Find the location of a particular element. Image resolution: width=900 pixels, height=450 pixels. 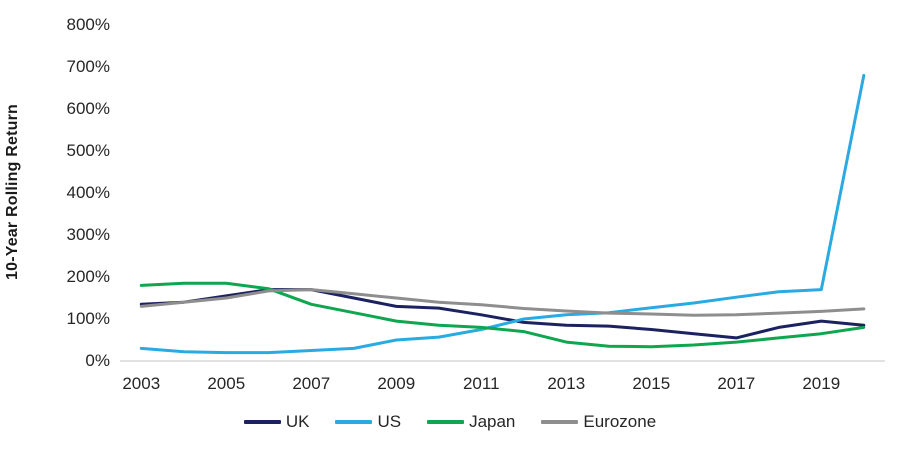

y-tick-label: 700% is located at coordinates (88, 66).